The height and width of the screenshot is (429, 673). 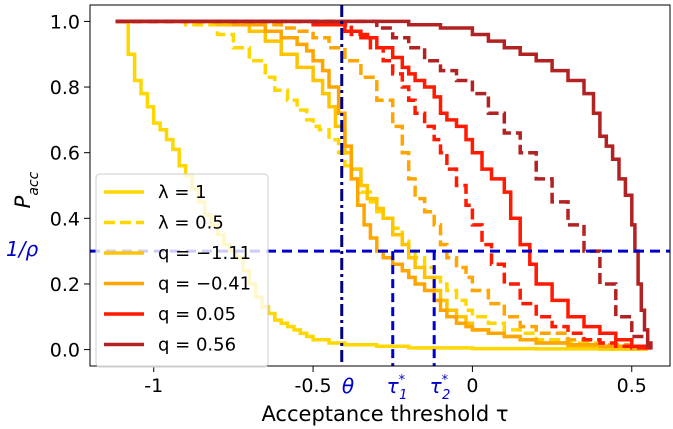 What do you see at coordinates (153, 386) in the screenshot?
I see `x-tick-label-0: -1` at bounding box center [153, 386].